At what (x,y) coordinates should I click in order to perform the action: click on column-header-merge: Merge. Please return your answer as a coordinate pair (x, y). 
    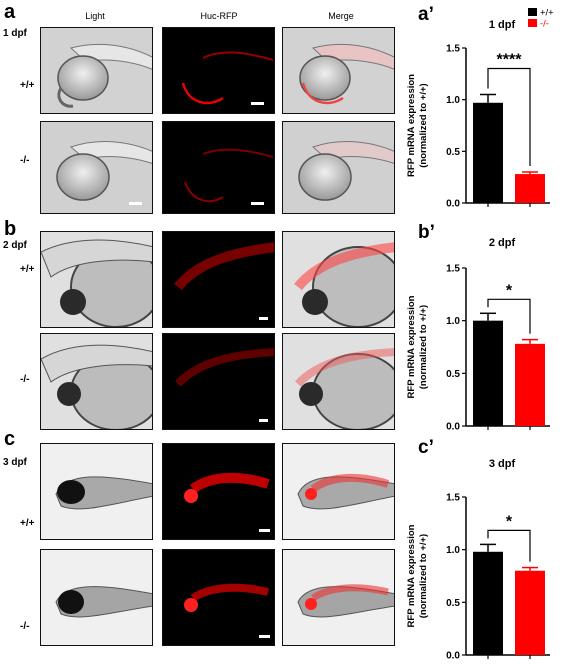
    Looking at the image, I should click on (341, 16).